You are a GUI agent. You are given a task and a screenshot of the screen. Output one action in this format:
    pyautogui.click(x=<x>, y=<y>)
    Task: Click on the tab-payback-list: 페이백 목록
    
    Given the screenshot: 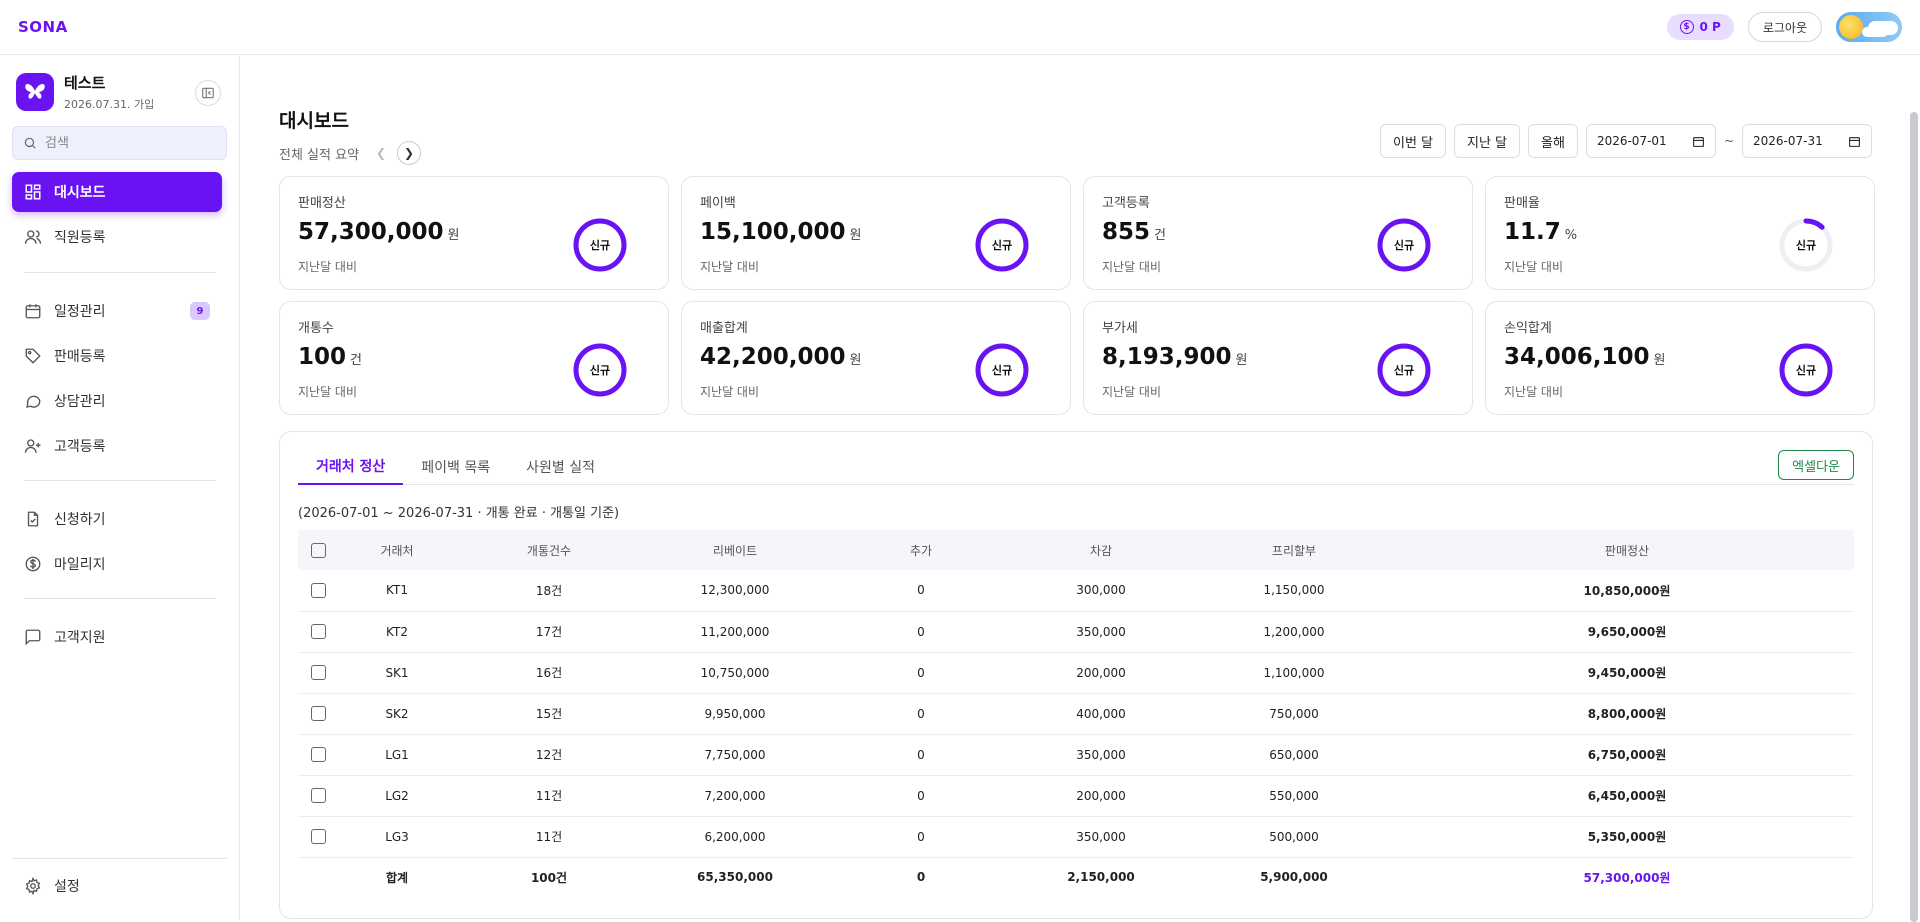 What is the action you would take?
    pyautogui.click(x=456, y=467)
    